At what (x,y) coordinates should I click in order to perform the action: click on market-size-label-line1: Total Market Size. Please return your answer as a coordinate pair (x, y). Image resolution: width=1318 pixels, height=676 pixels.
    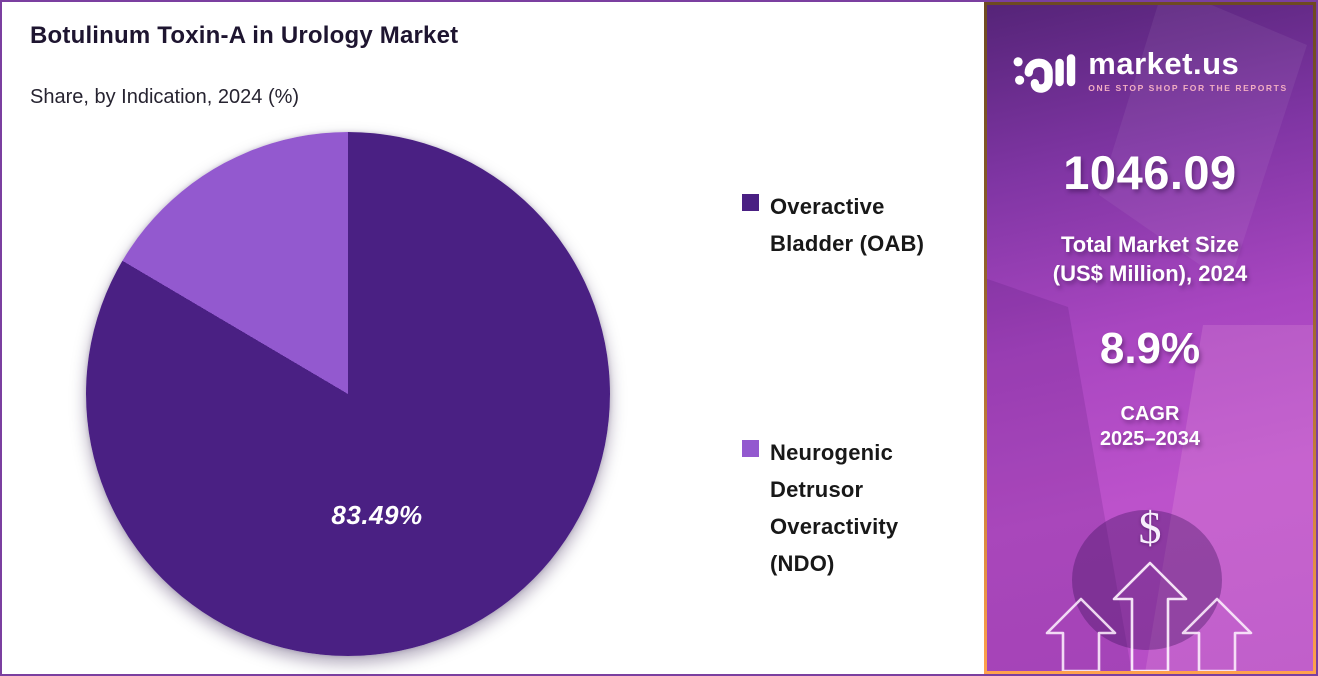
    Looking at the image, I should click on (1150, 244).